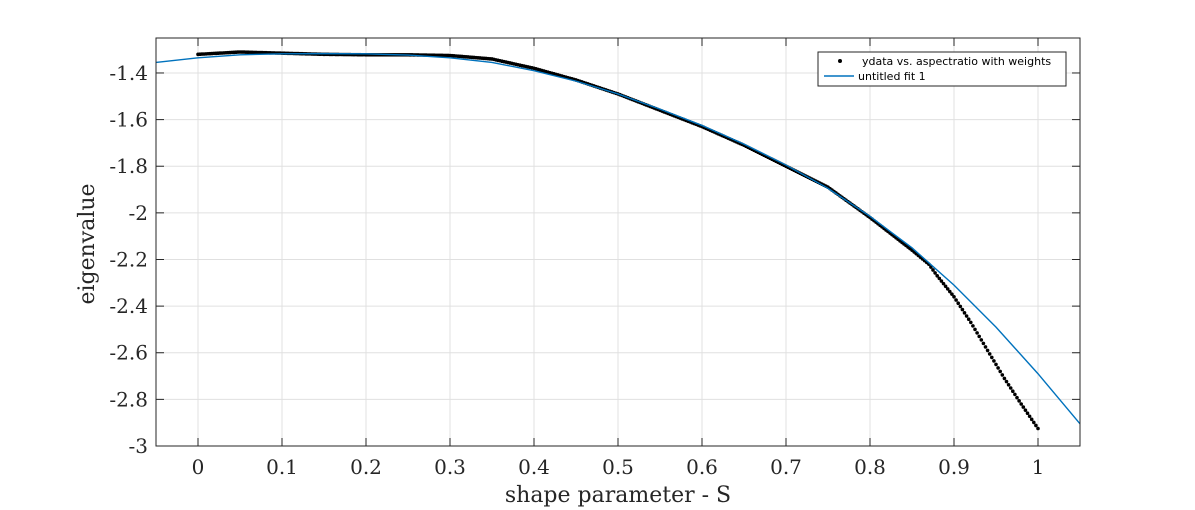 The image size is (1195, 510). I want to click on y-tick-label: -2.6, so click(128, 353).